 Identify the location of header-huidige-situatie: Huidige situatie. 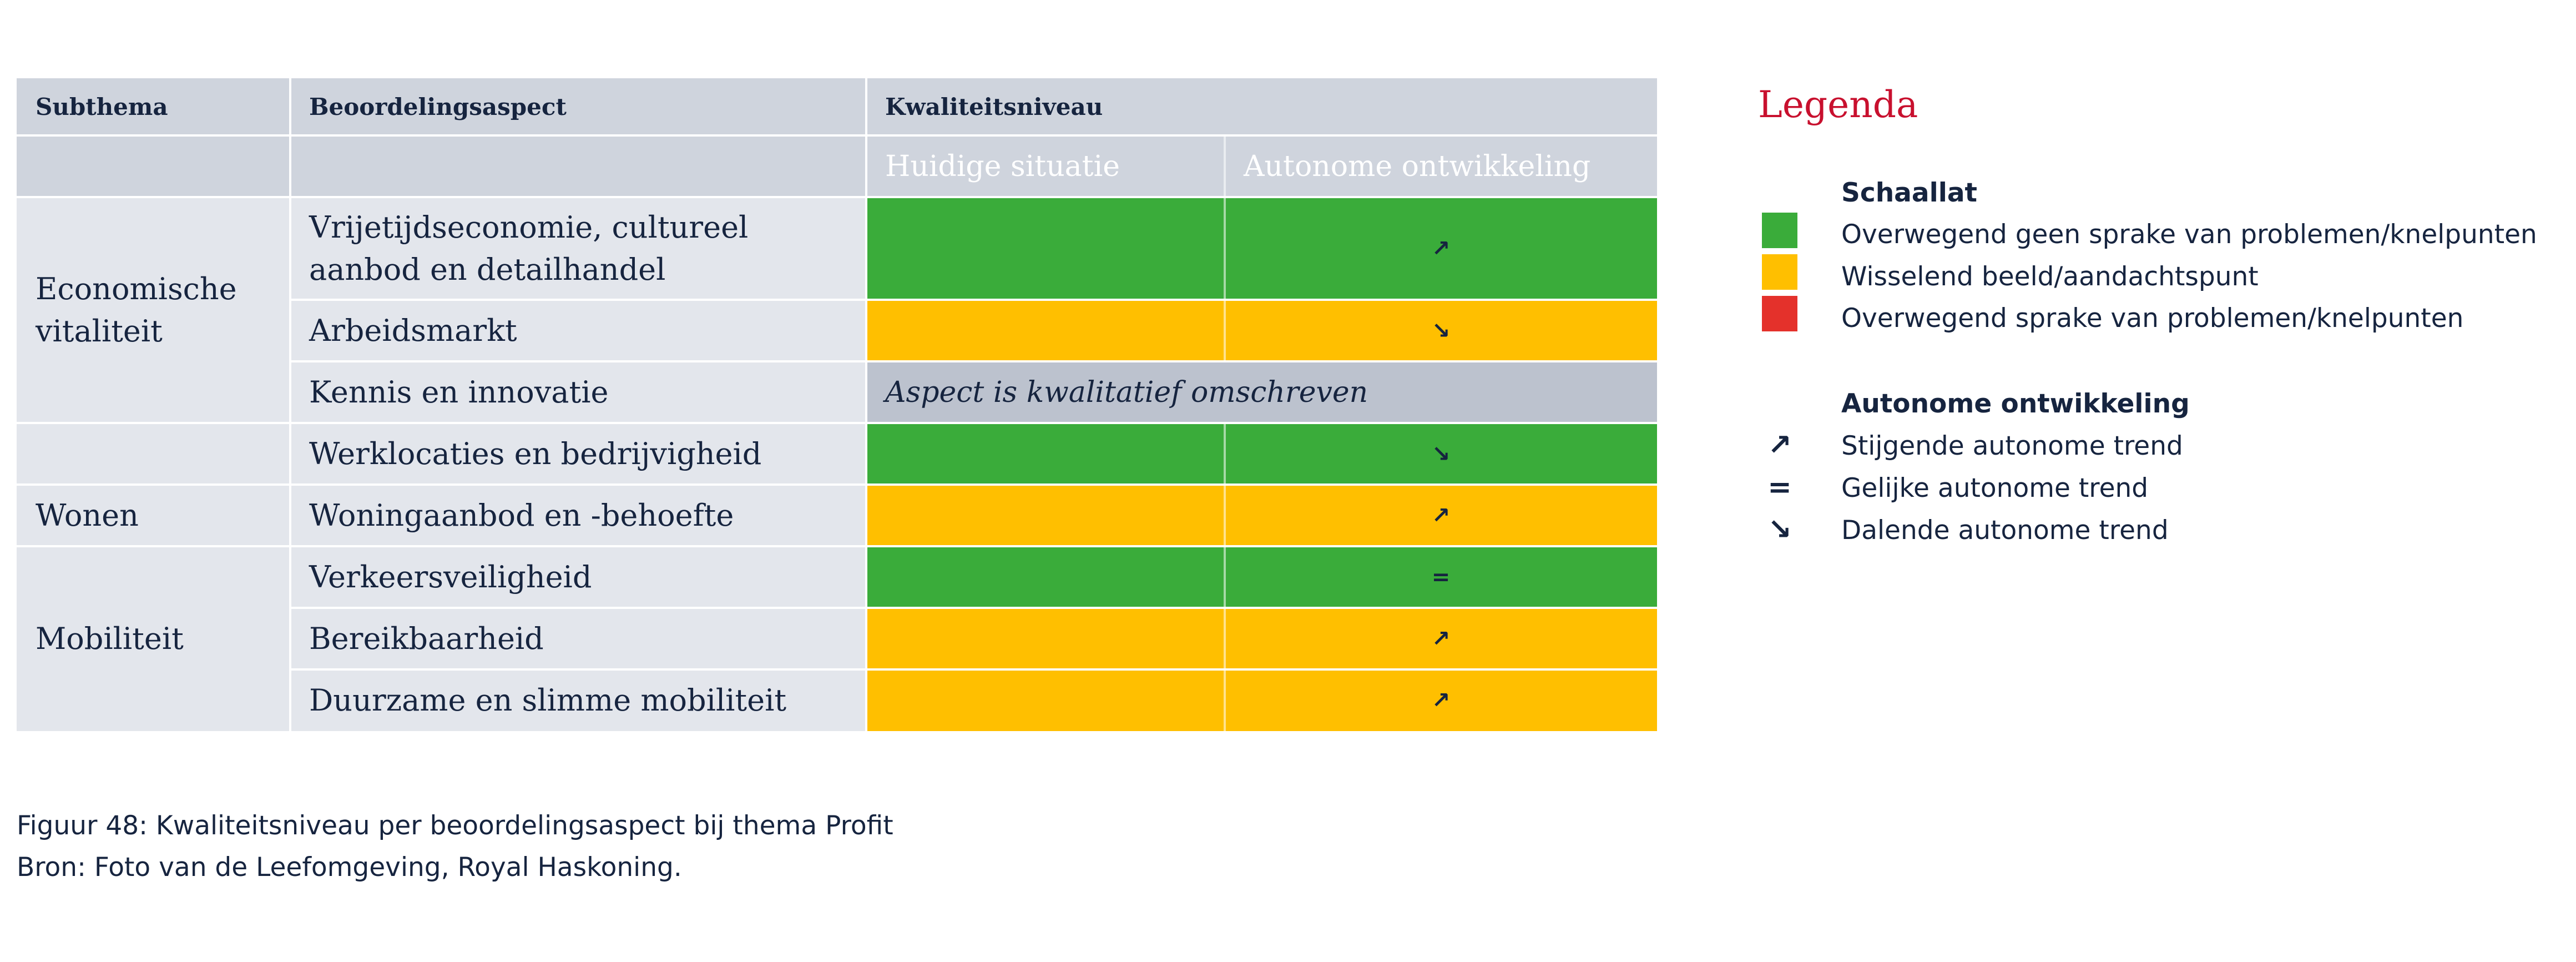
(1045, 166).